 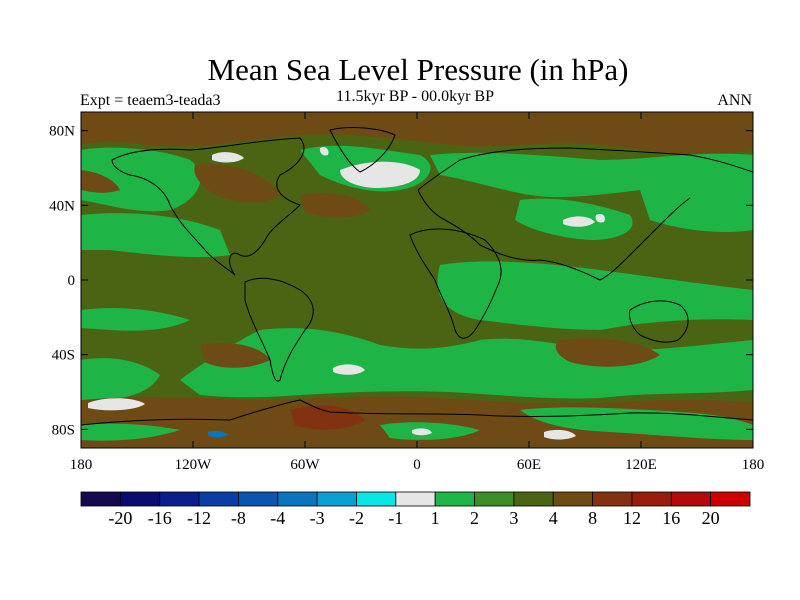 What do you see at coordinates (591, 175) in the screenshot?
I see `field-eurasia-green` at bounding box center [591, 175].